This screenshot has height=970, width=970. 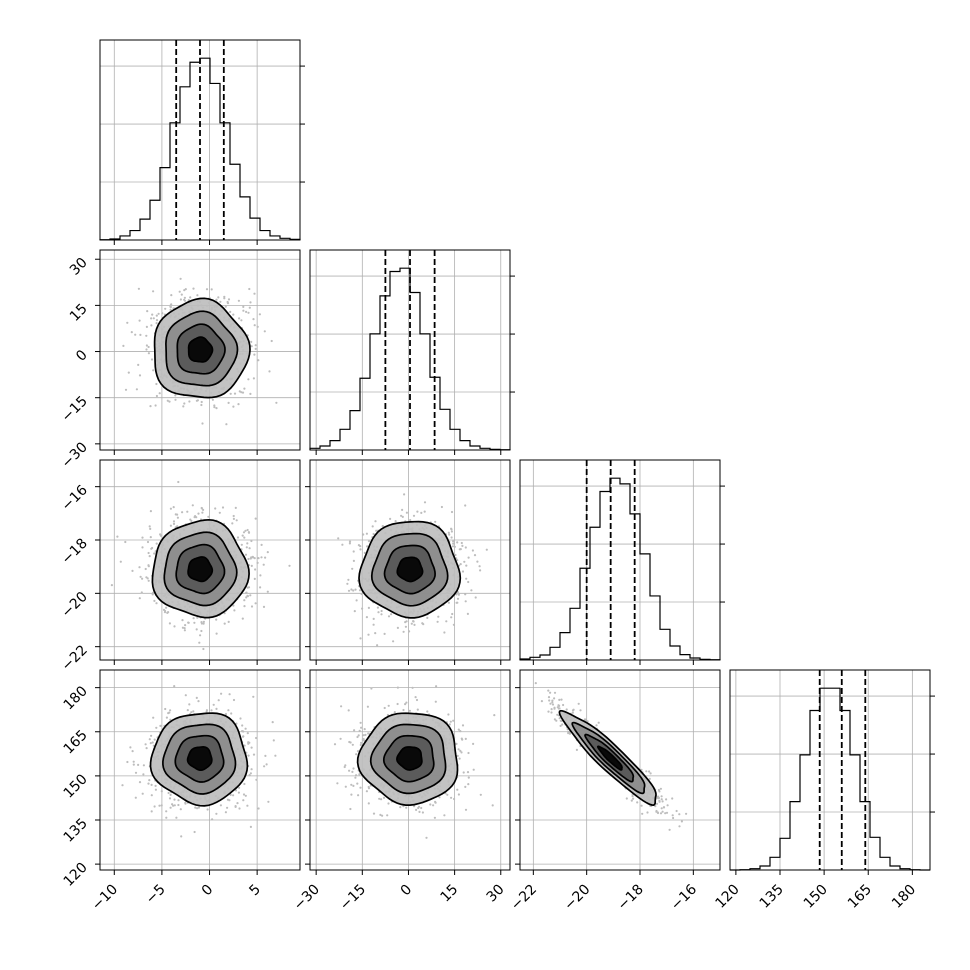 I want to click on x-tick-label: −15, so click(x=353, y=898).